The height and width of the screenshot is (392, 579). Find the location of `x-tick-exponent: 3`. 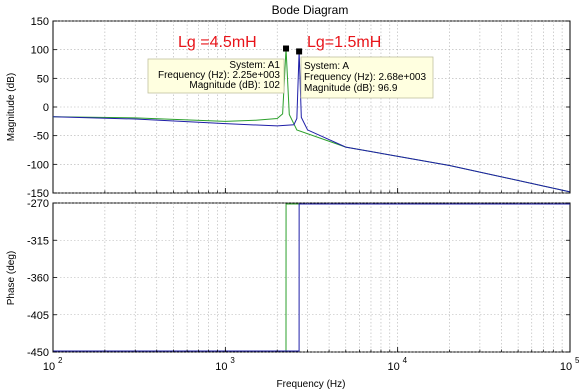

x-tick-exponent: 3 is located at coordinates (232, 360).